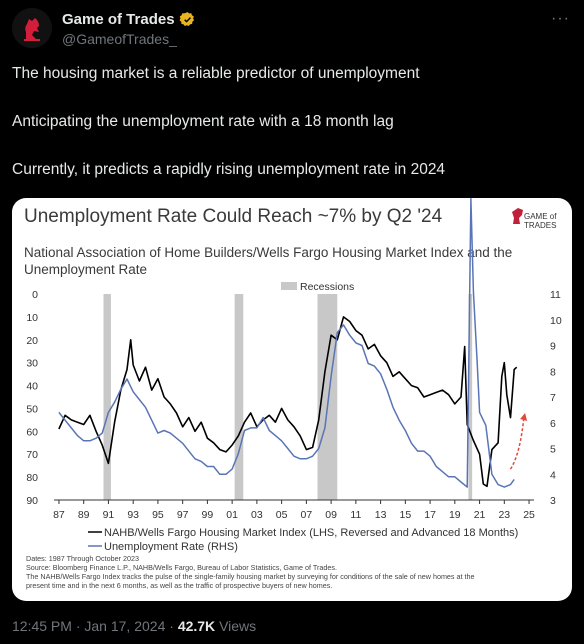  What do you see at coordinates (430, 515) in the screenshot?
I see `x-tick-label: 17` at bounding box center [430, 515].